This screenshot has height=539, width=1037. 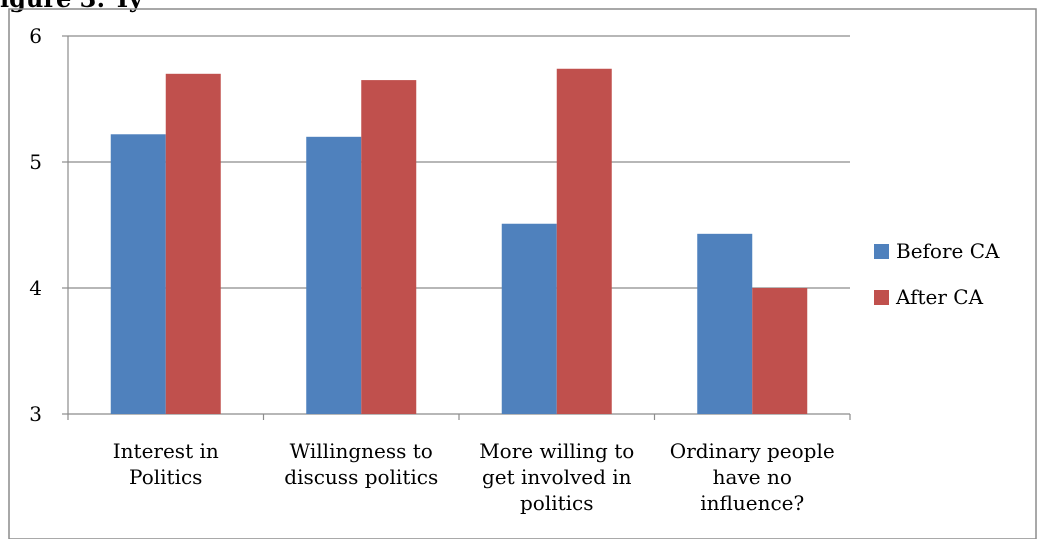 What do you see at coordinates (165, 477) in the screenshot?
I see `x-category-label: Politics` at bounding box center [165, 477].